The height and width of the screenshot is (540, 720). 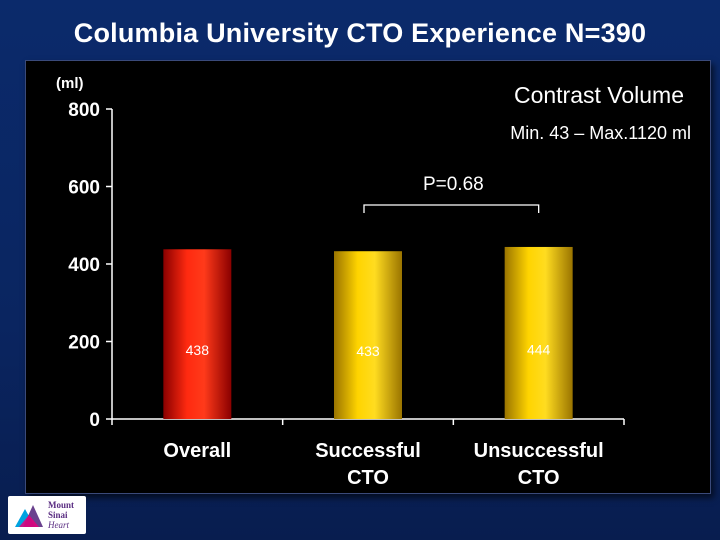 I want to click on logo-line-1: Mount, so click(x=61, y=505).